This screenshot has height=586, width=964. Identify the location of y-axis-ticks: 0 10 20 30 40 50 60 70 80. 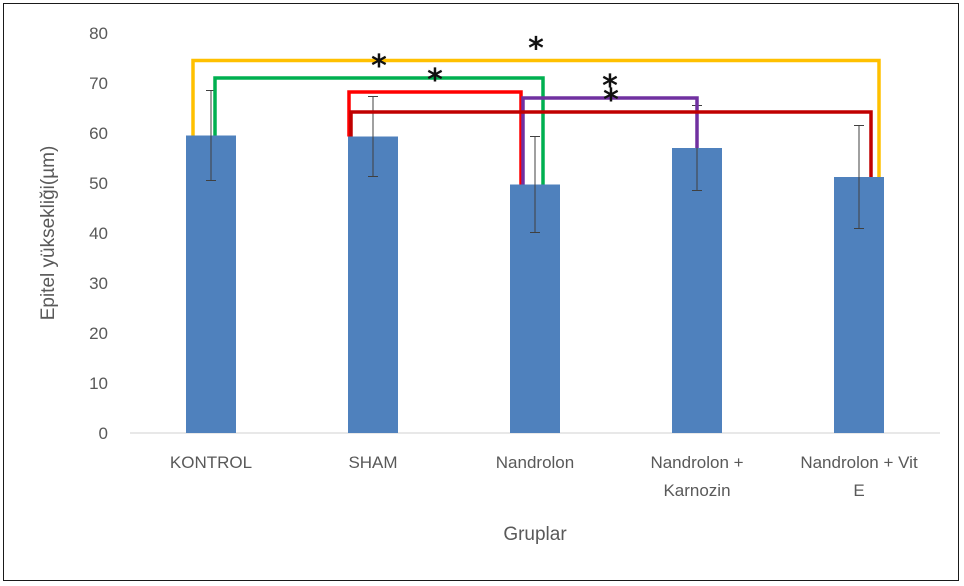
(98, 233).